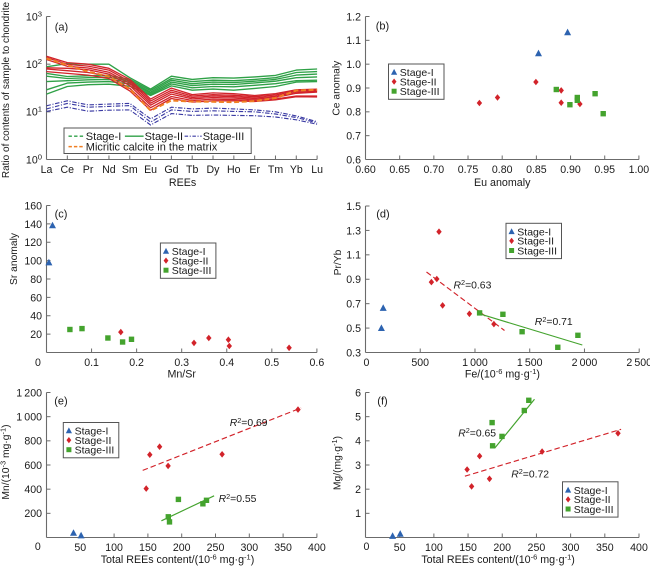 This screenshot has width=650, height=571. Describe the element at coordinates (420, 363) in the screenshot. I see `svg-text: 500` at that location.